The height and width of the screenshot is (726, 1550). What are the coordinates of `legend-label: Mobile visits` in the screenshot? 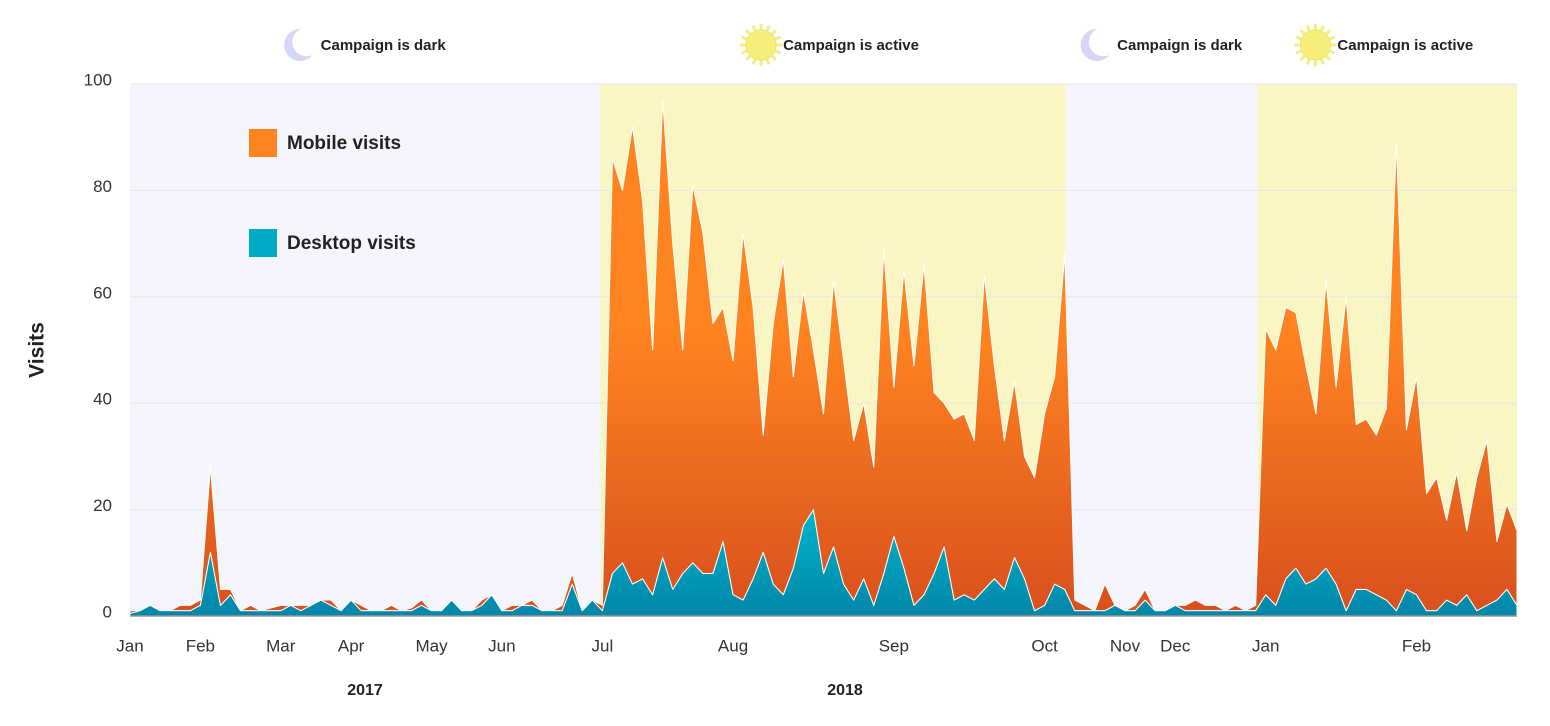 It's located at (344, 143).